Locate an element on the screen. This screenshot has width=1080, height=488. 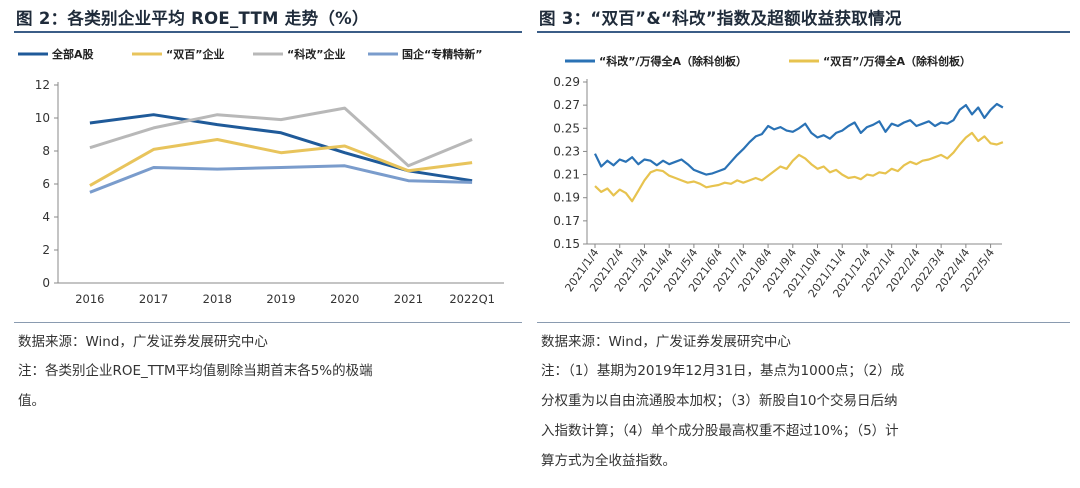
y-tick-label: 0.21 is located at coordinates (566, 175).